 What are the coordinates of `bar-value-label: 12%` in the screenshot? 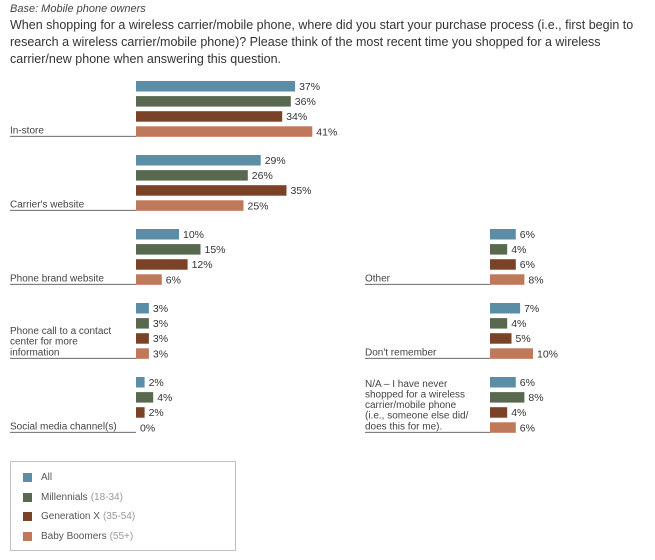 It's located at (202, 265).